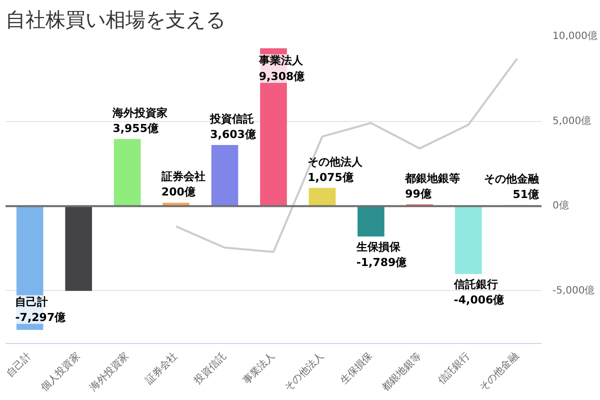  Describe the element at coordinates (259, 368) in the screenshot. I see `x-tick-label: 事業法人` at that location.